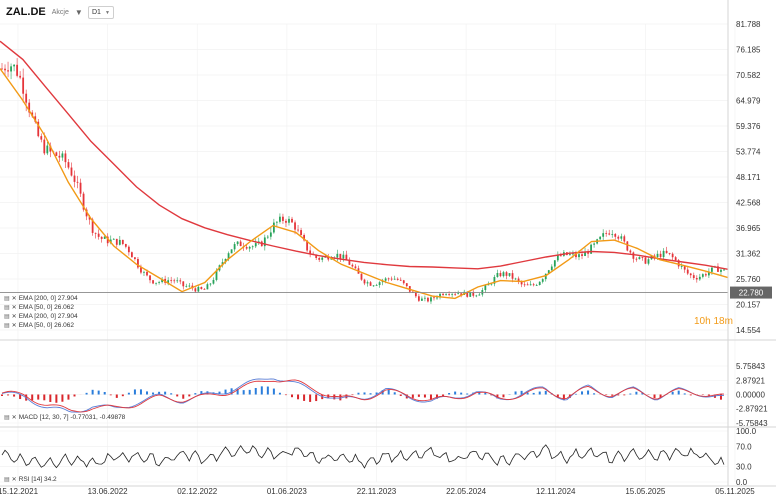  Describe the element at coordinates (64, 417) in the screenshot. I see `legend-macd: ▤ ✕ MACD [12, 30, 7] -0.77031, -0.49878` at that location.